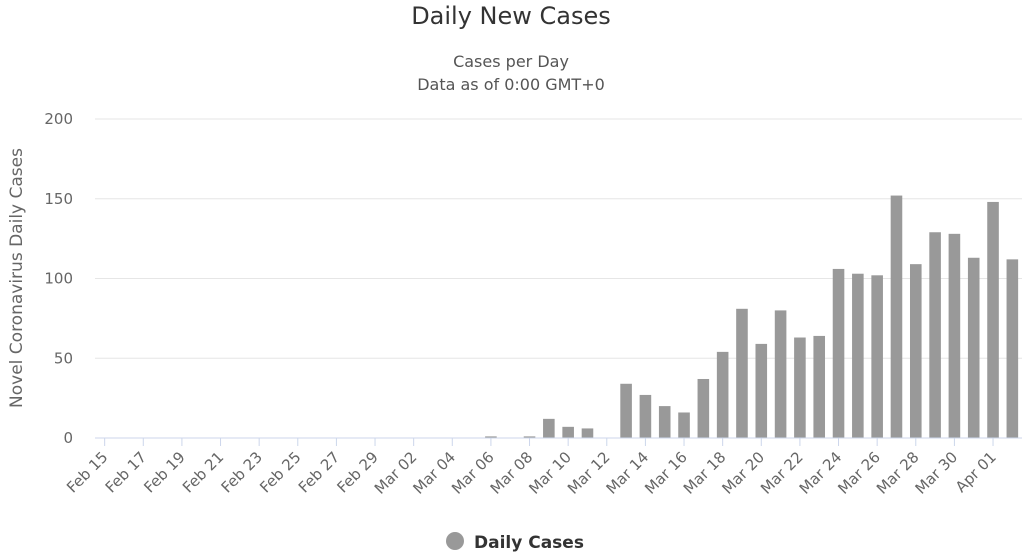  What do you see at coordinates (87, 472) in the screenshot?
I see `x-tick-label: Feb 15` at bounding box center [87, 472].